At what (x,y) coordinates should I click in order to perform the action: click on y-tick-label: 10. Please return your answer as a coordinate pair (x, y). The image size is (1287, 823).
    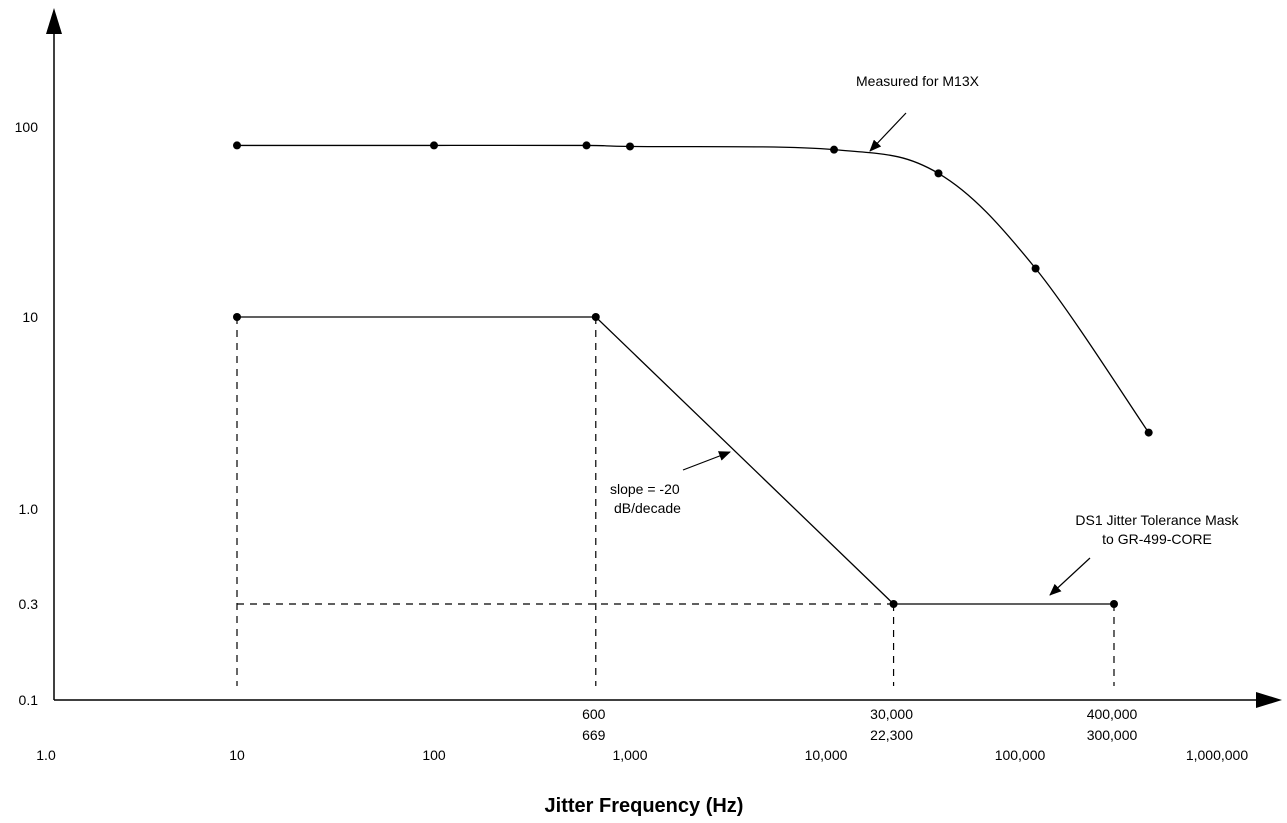
    Looking at the image, I should click on (30, 317).